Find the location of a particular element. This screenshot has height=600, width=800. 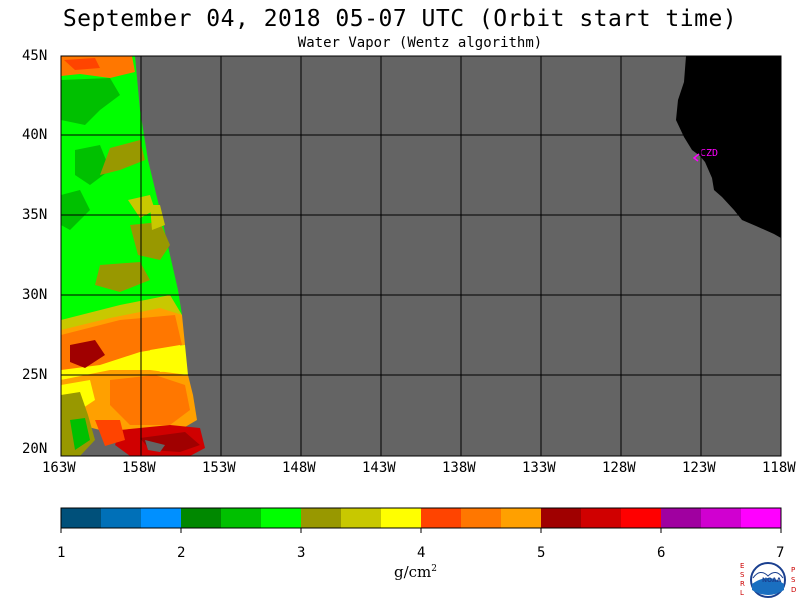

lon-label-143w: 143W is located at coordinates (379, 468).